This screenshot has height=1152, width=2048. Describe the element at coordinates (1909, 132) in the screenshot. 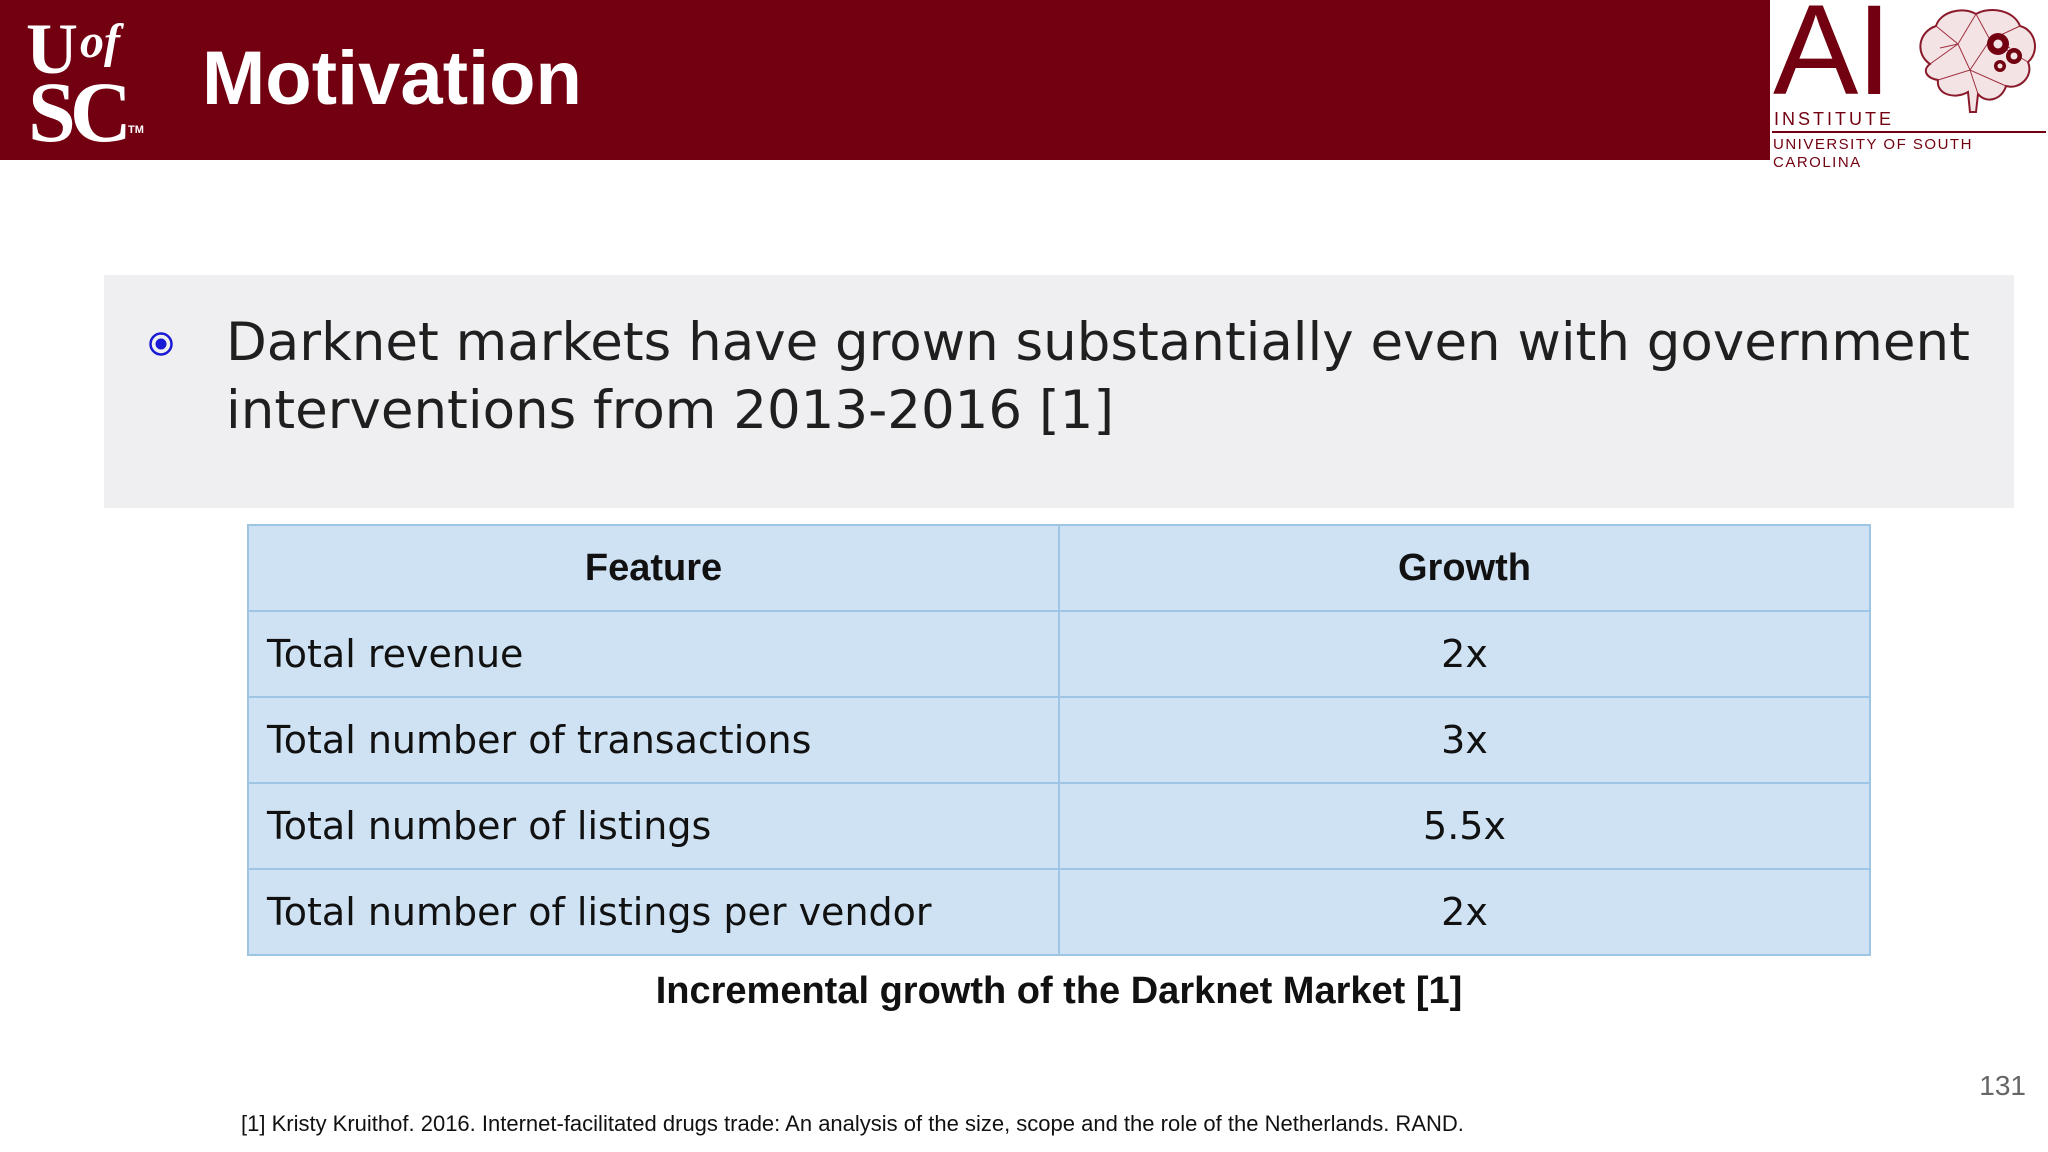

I see `logo-divider` at that location.